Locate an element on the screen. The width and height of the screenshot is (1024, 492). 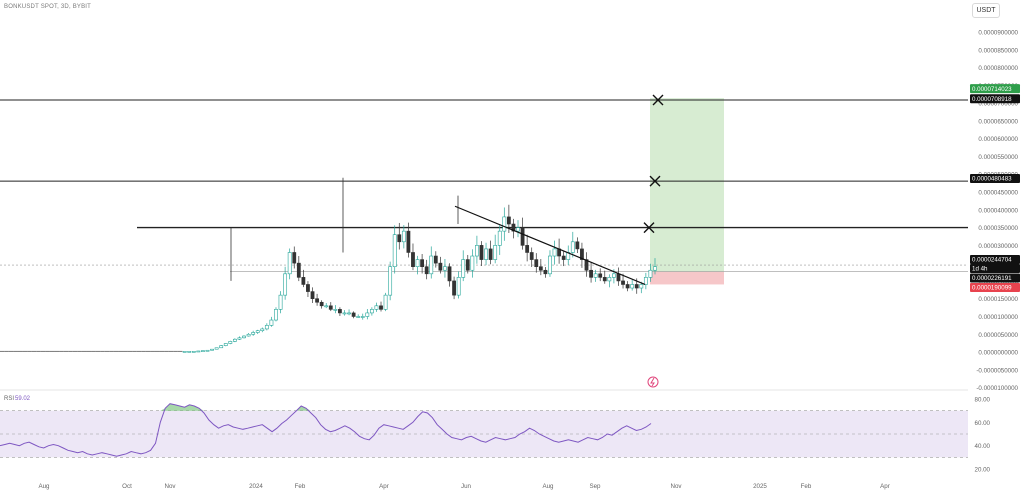
level-markers is located at coordinates (653, 164).